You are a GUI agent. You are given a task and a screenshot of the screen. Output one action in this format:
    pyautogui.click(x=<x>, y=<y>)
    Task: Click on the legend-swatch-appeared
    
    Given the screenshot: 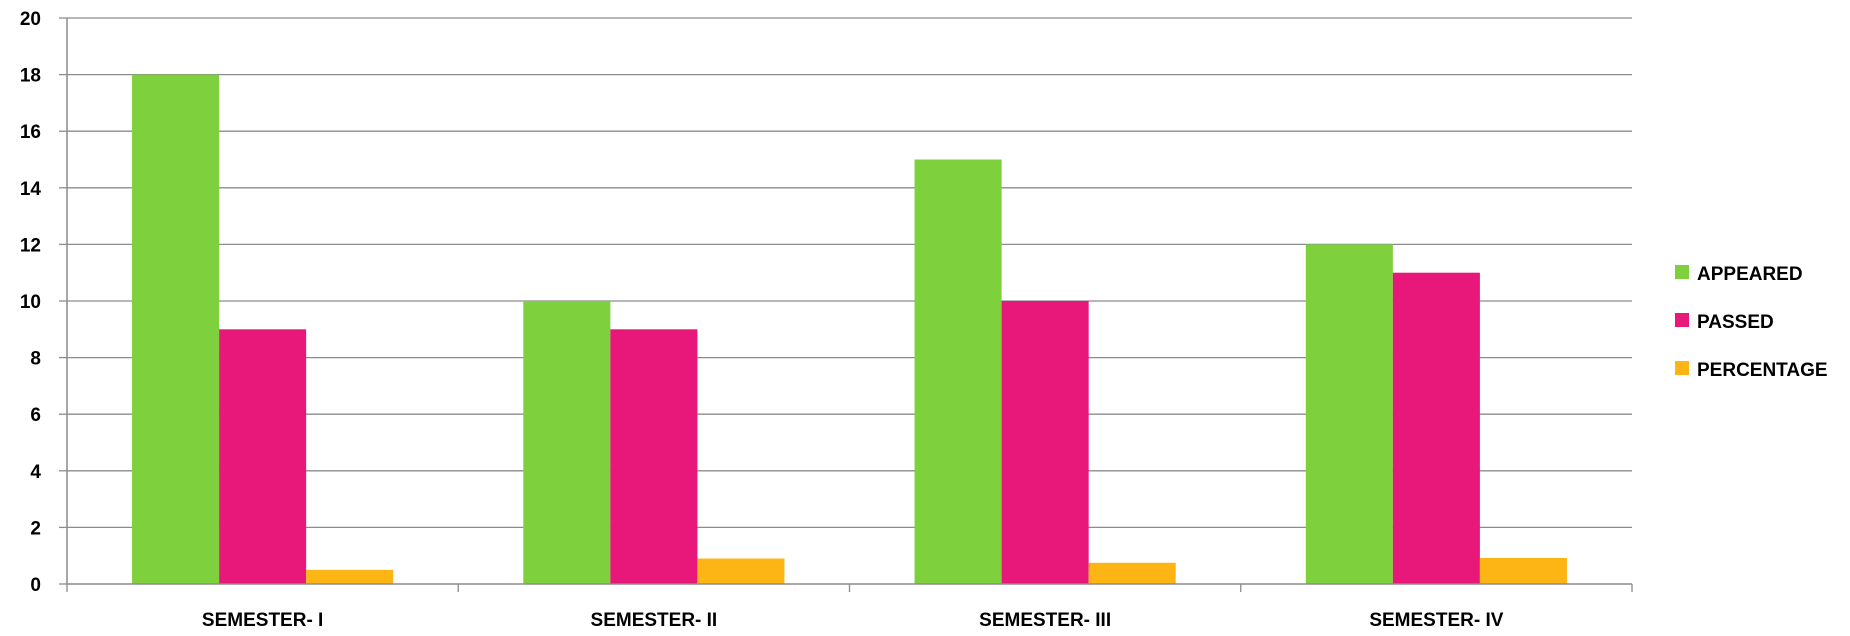 What is the action you would take?
    pyautogui.click(x=1682, y=272)
    